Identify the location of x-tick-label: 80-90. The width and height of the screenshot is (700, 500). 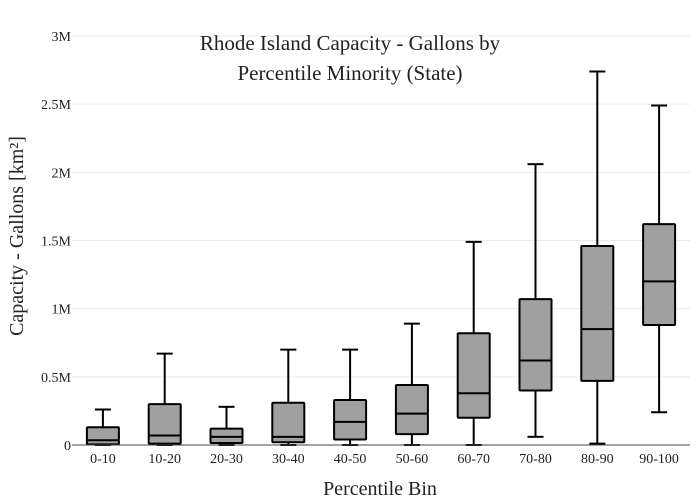
(597, 459).